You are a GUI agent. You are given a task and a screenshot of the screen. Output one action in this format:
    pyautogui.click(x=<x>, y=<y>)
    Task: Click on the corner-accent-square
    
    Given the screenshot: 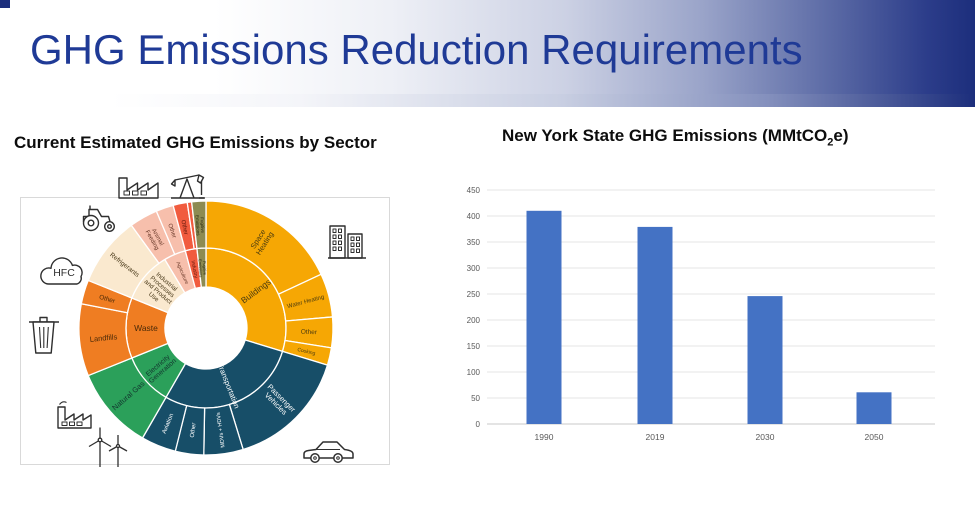 What is the action you would take?
    pyautogui.click(x=5, y=4)
    